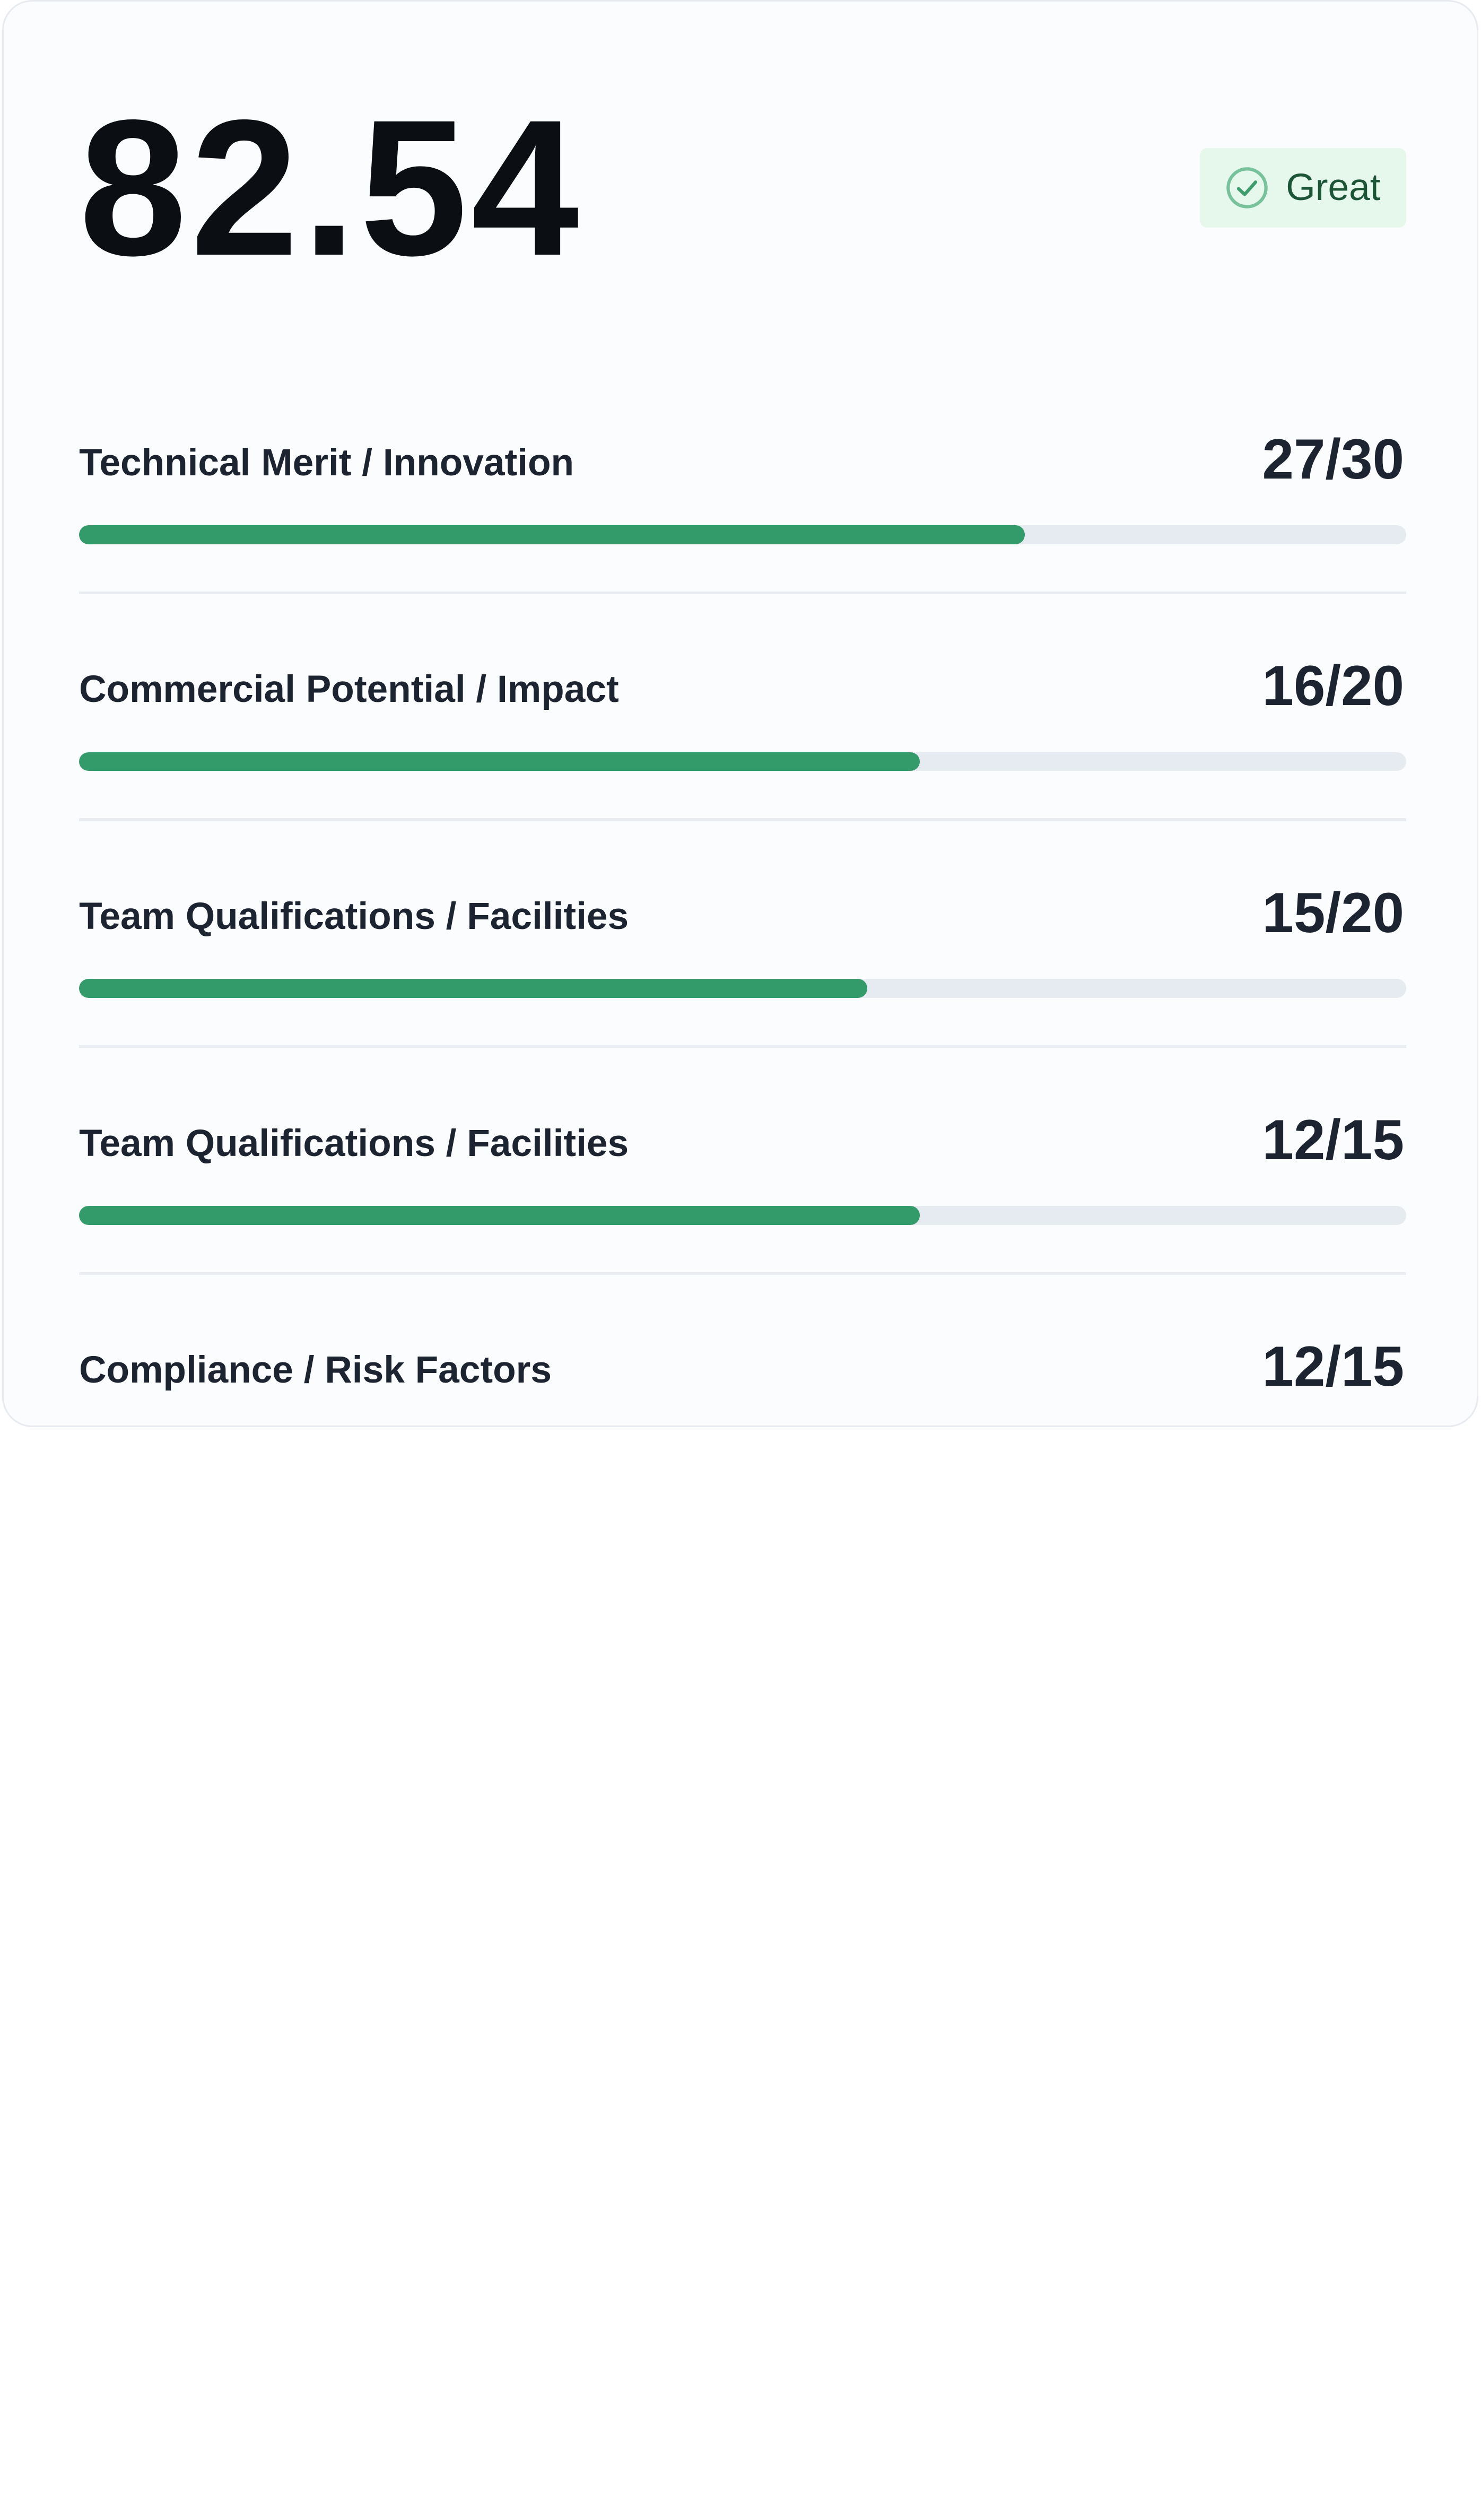 Image resolution: width=1481 pixels, height=2520 pixels. Describe the element at coordinates (349, 690) in the screenshot. I see `criterion-name: Commercial Potential / Impact` at that location.